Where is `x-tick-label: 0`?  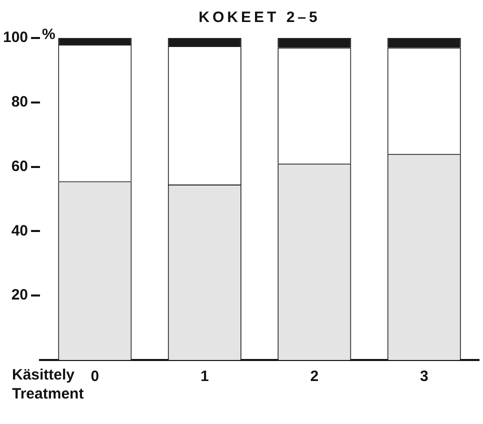
x-tick-label: 0 is located at coordinates (95, 377).